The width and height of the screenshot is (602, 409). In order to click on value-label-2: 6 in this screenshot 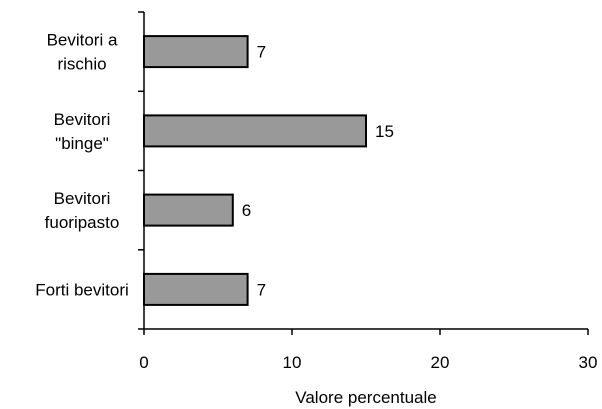, I will do `click(246, 210)`.